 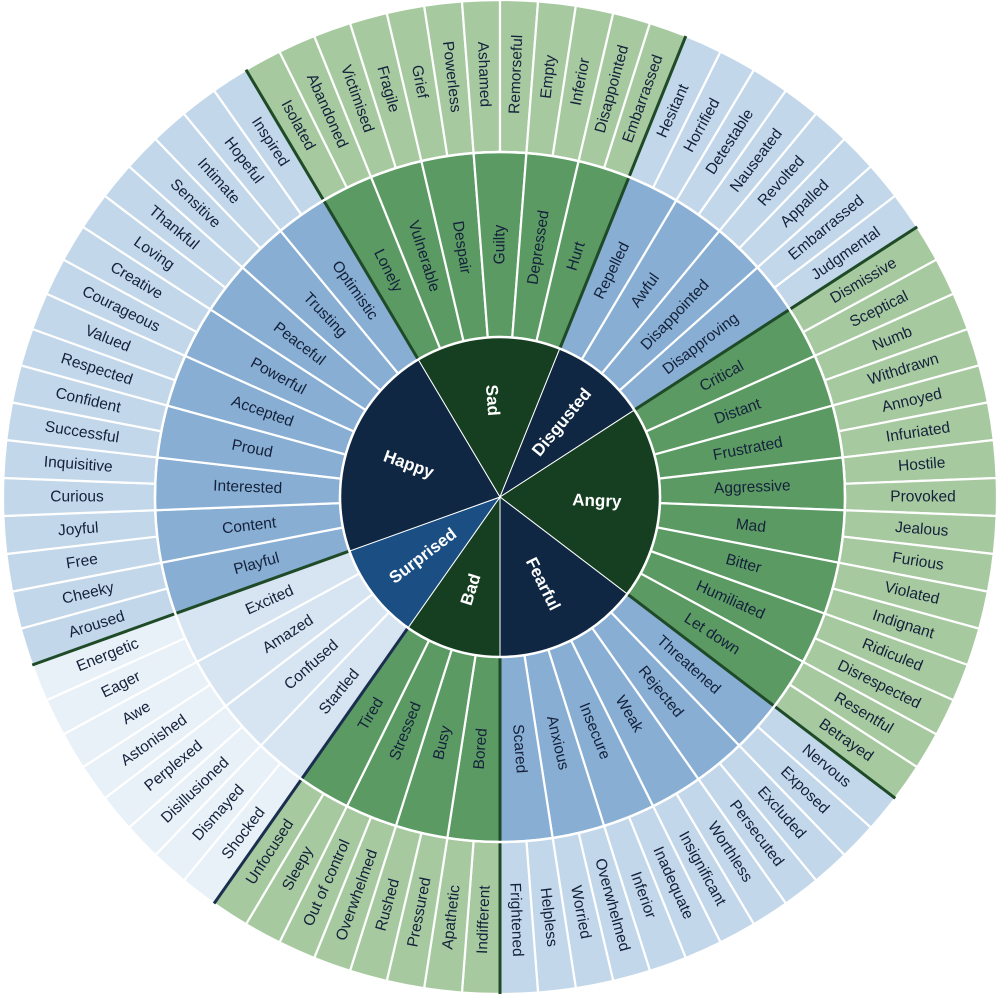 What do you see at coordinates (751, 526) in the screenshot?
I see `mid-label-mad: Mad` at bounding box center [751, 526].